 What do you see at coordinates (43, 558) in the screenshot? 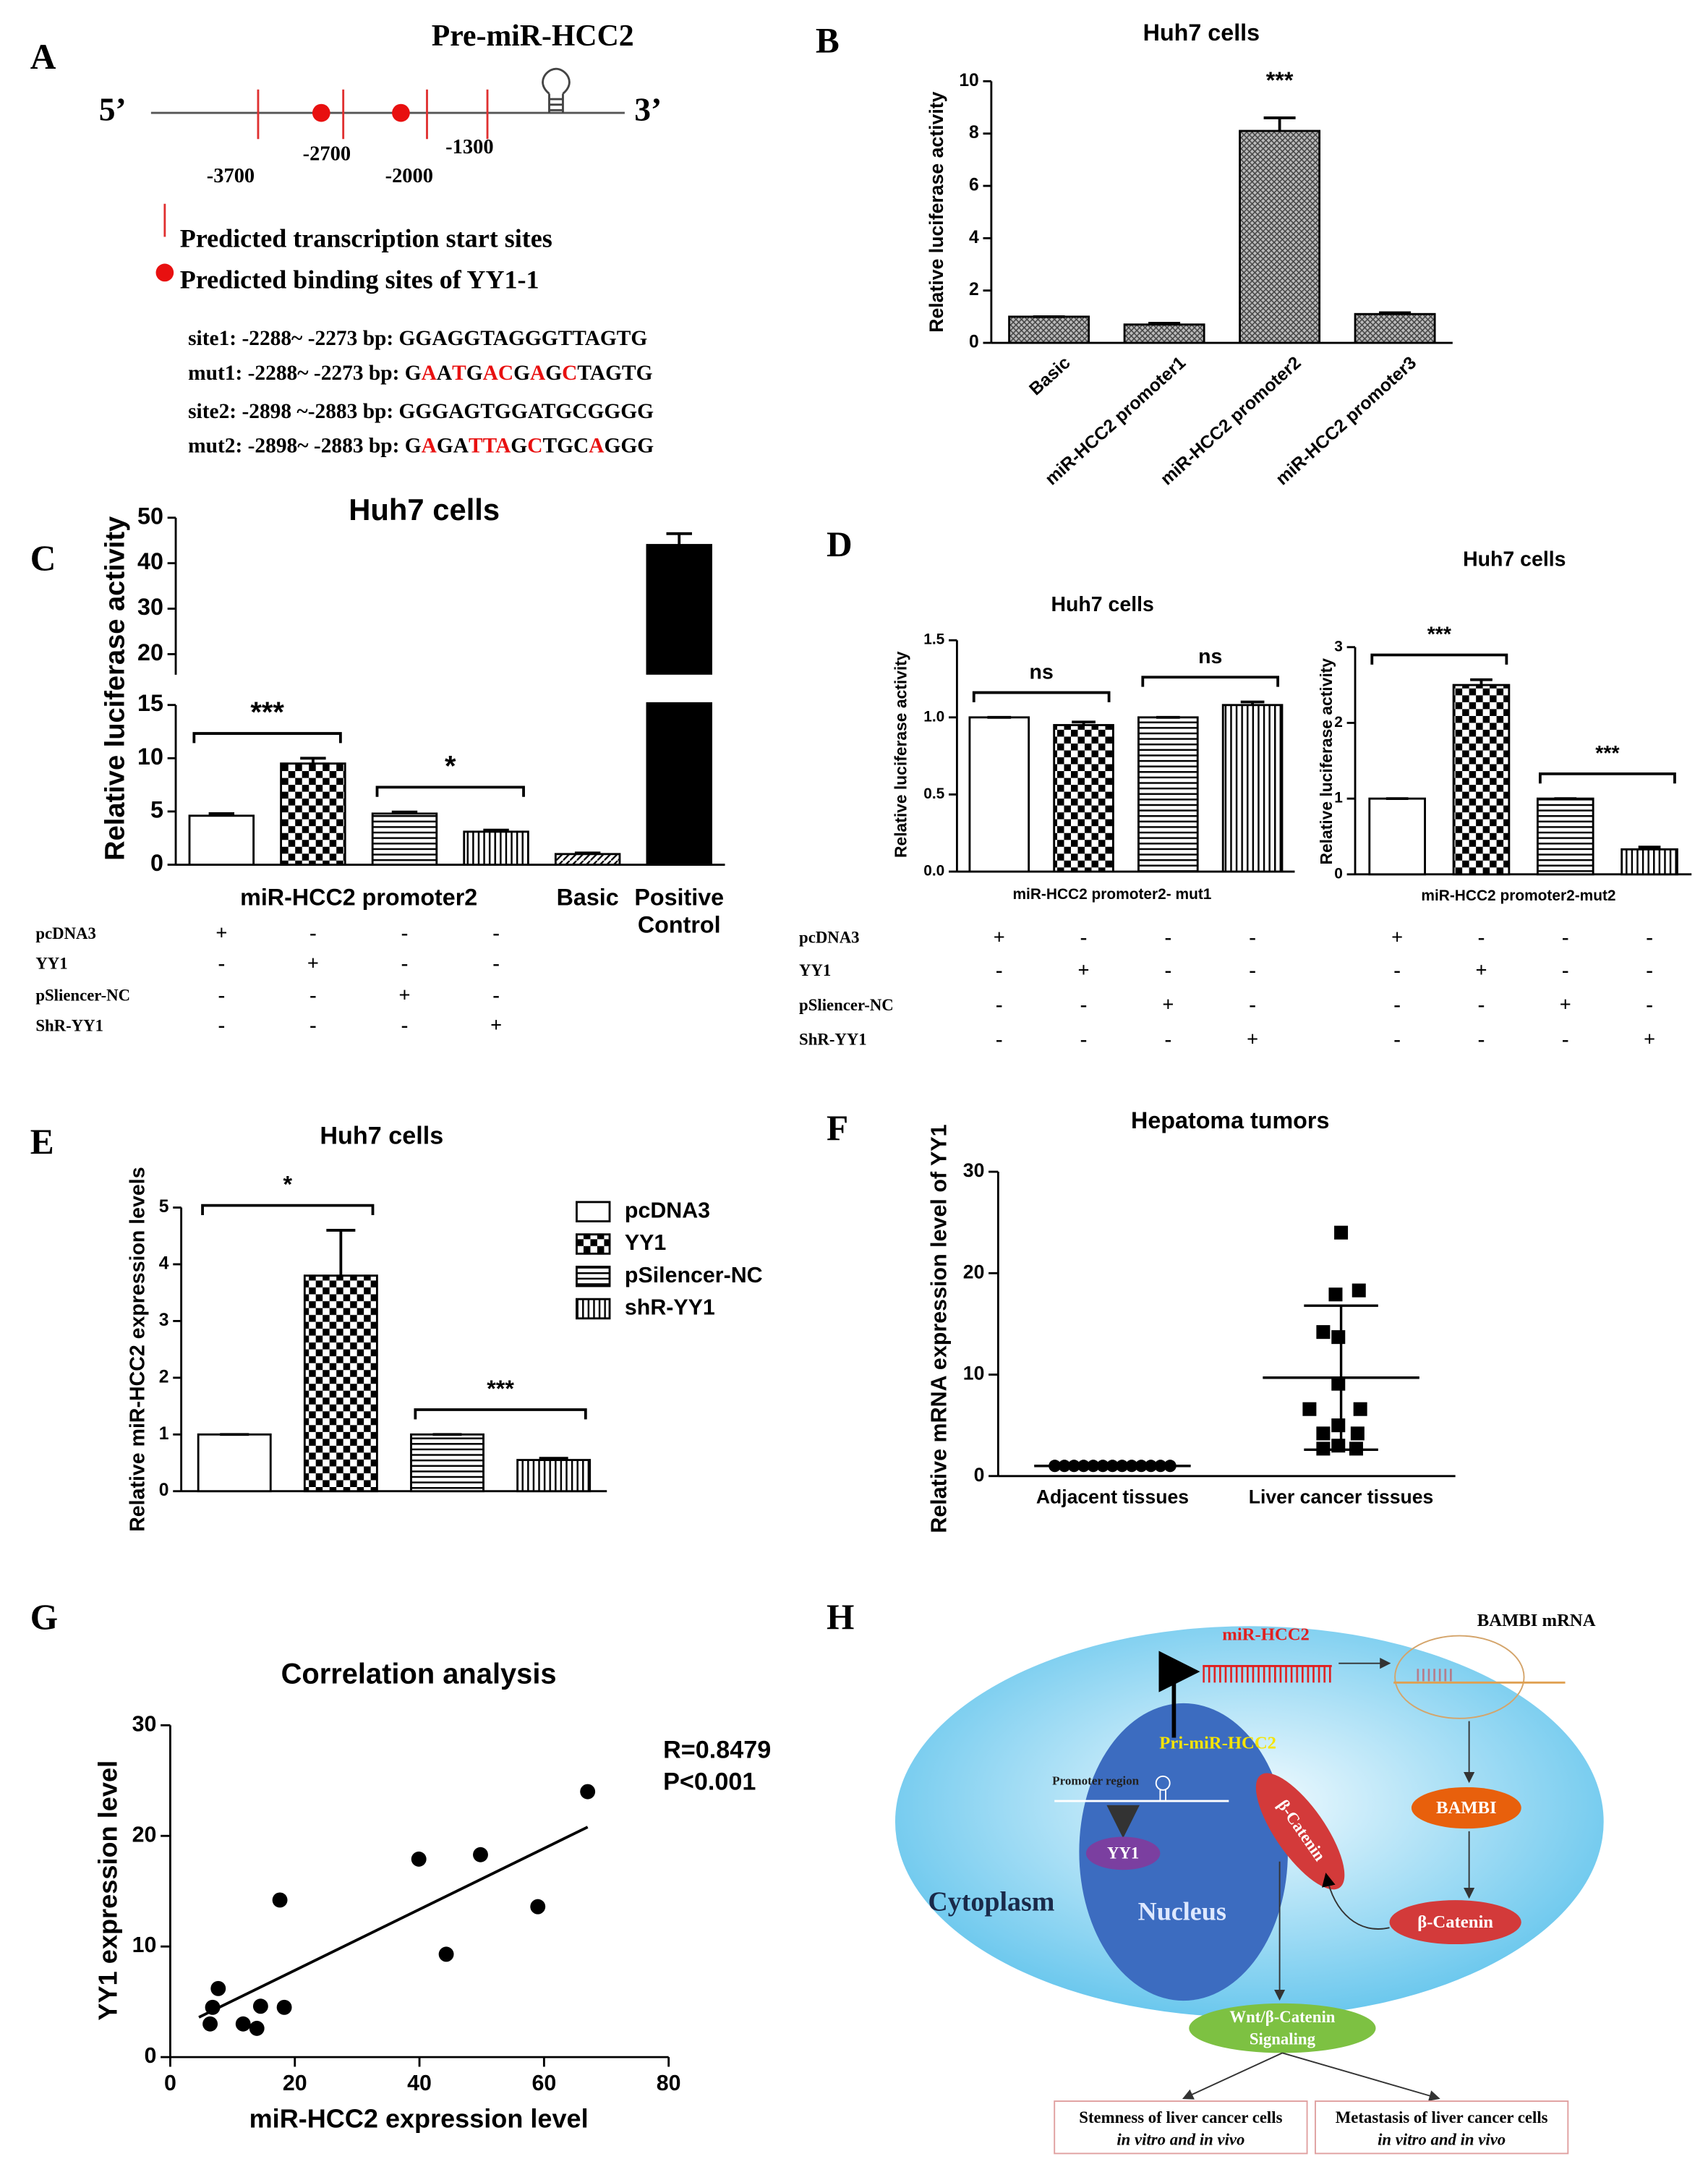
I see `panel-label: C` at bounding box center [43, 558].